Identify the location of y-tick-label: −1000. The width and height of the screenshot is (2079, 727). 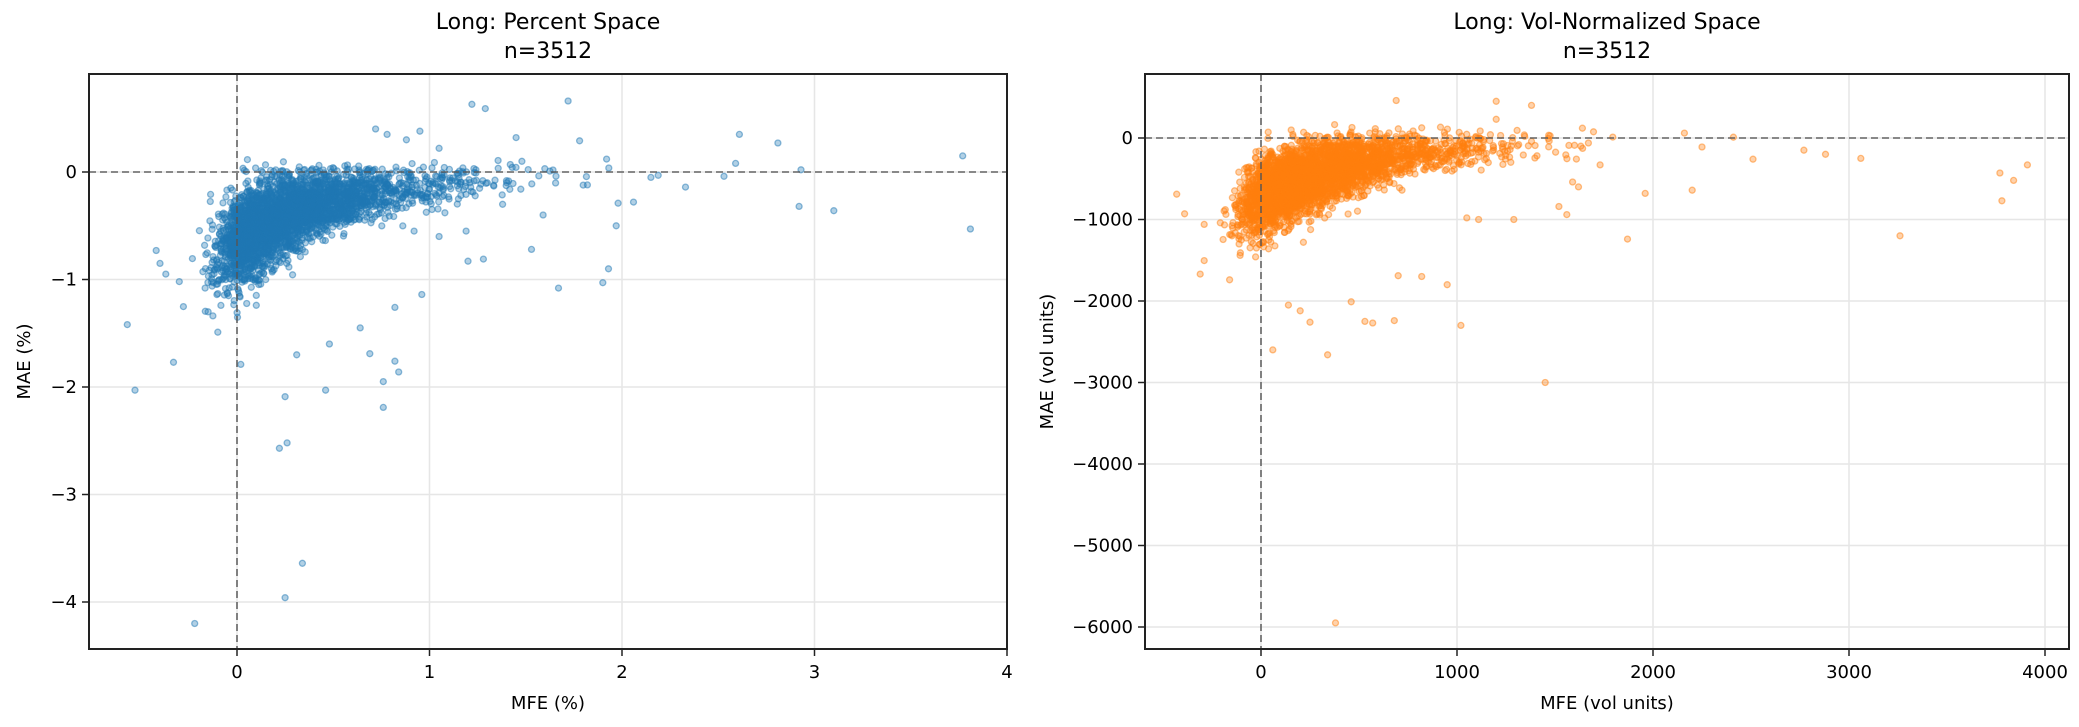
(1102, 220).